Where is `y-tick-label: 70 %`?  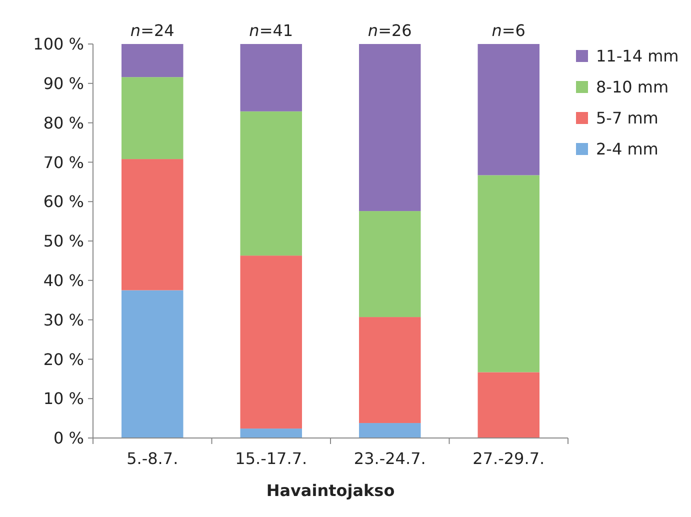
y-tick-label: 70 % is located at coordinates (63, 162).